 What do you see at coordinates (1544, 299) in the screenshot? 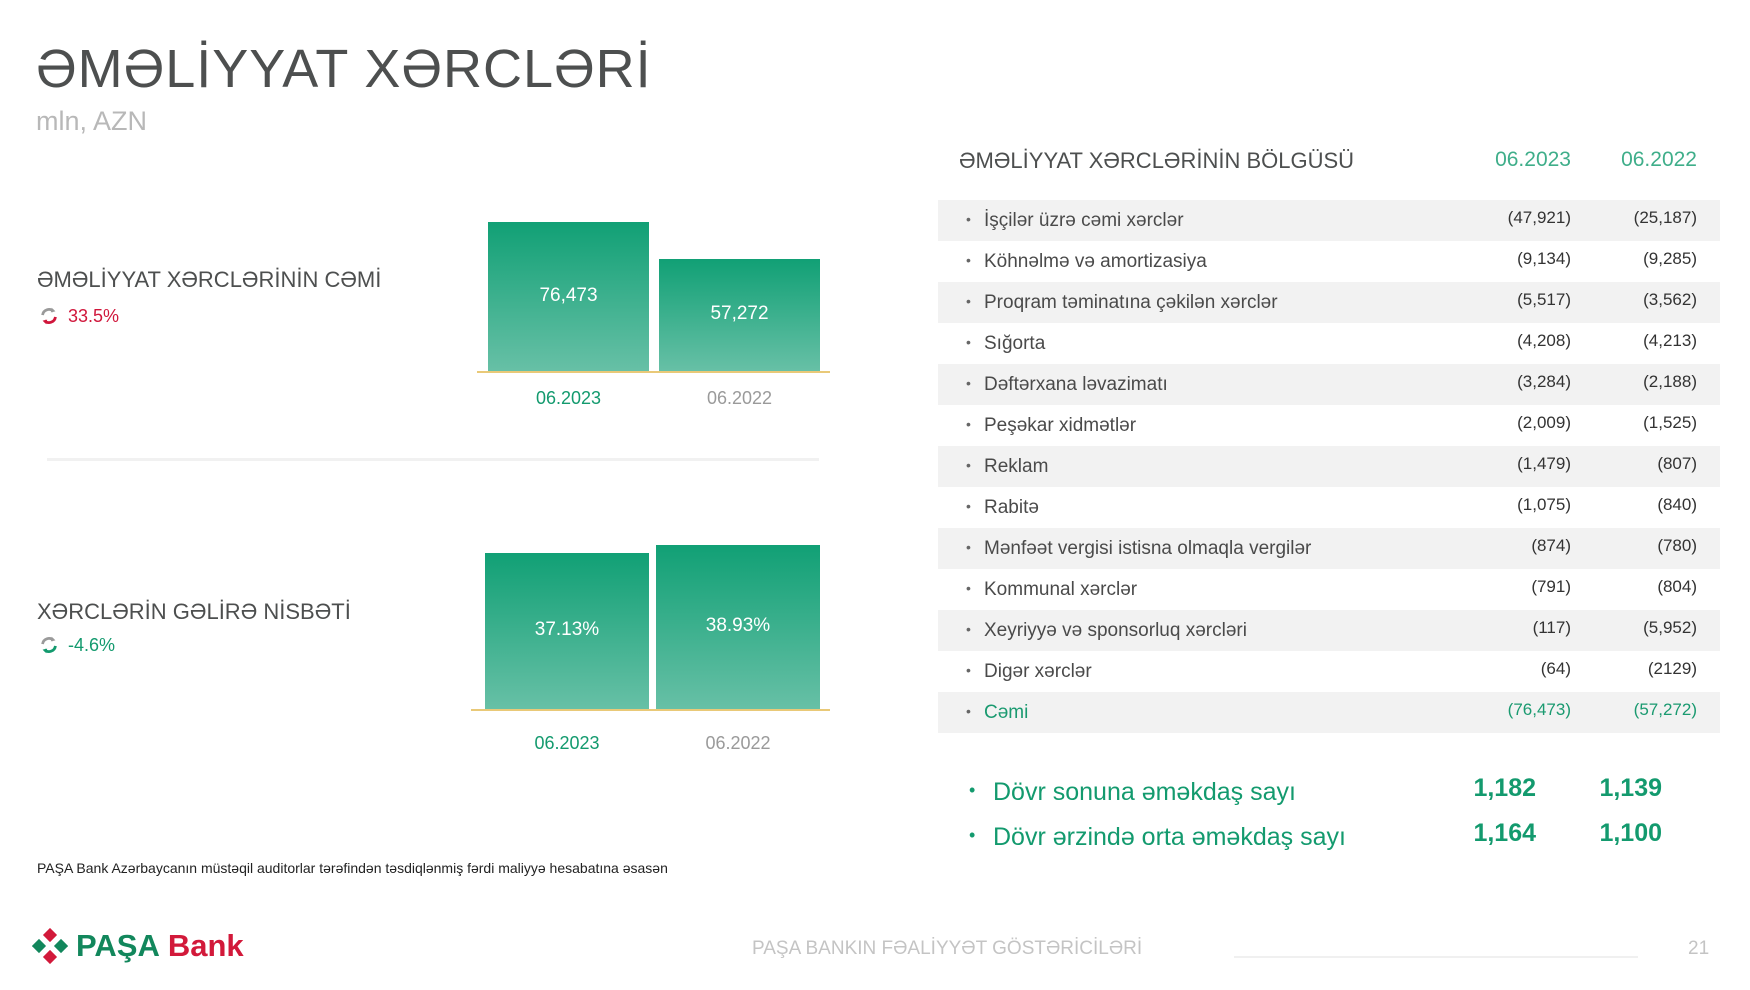
I see `value-2023: (5,517)` at bounding box center [1544, 299].